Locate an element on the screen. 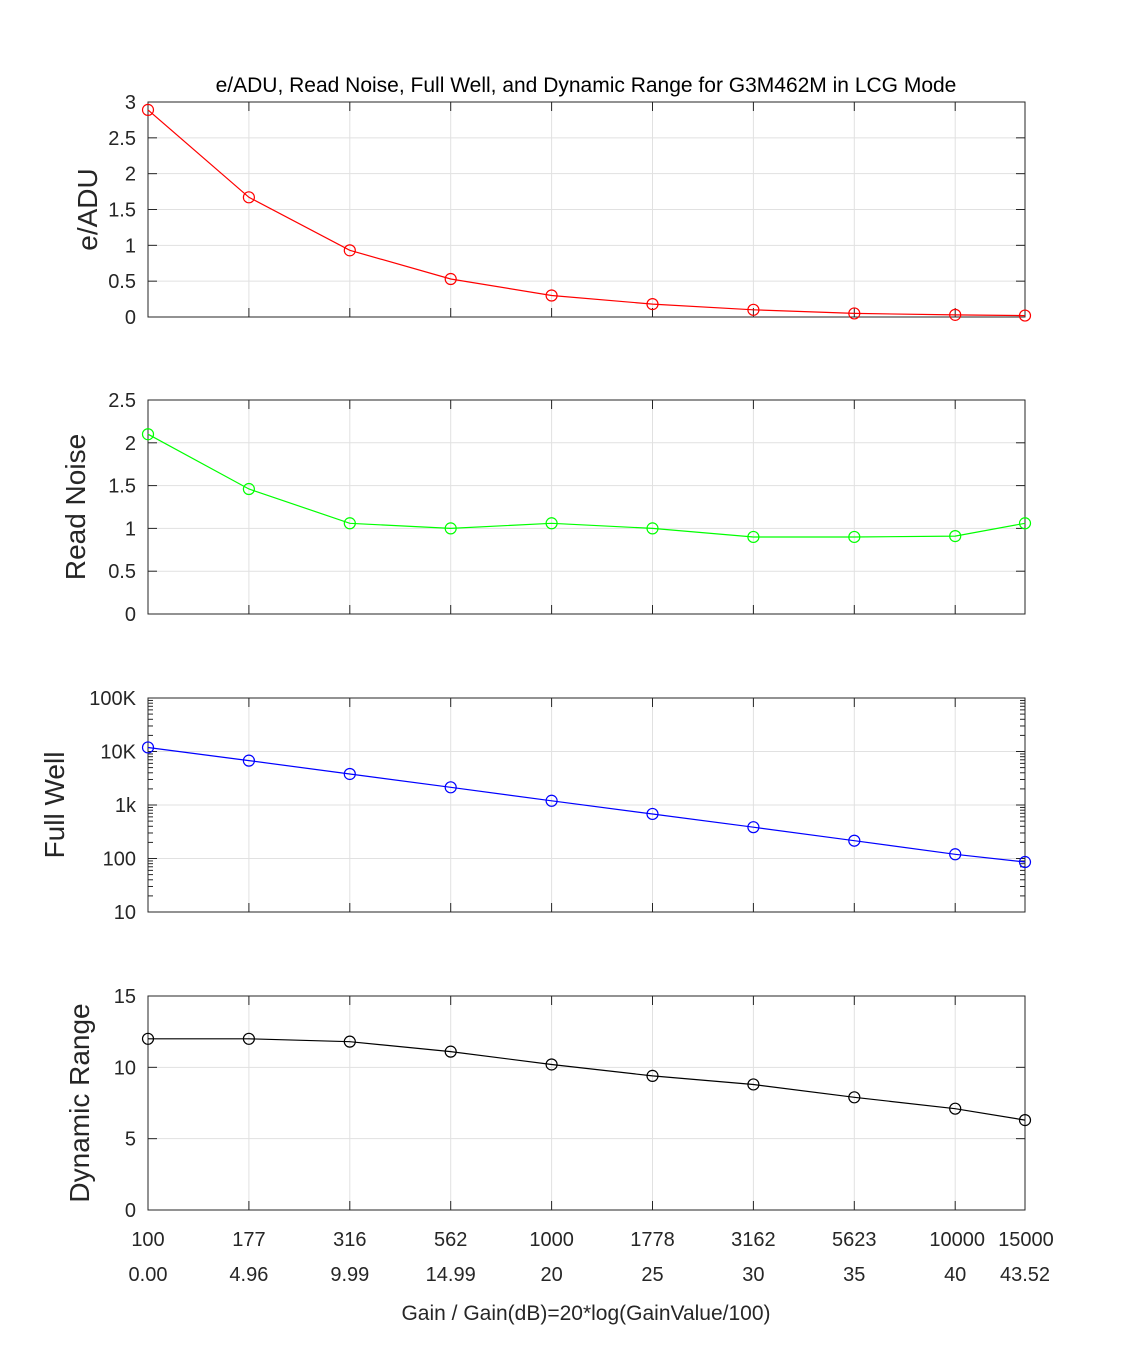 The width and height of the screenshot is (1134, 1361). y-tick-label: 10K is located at coordinates (118, 753).